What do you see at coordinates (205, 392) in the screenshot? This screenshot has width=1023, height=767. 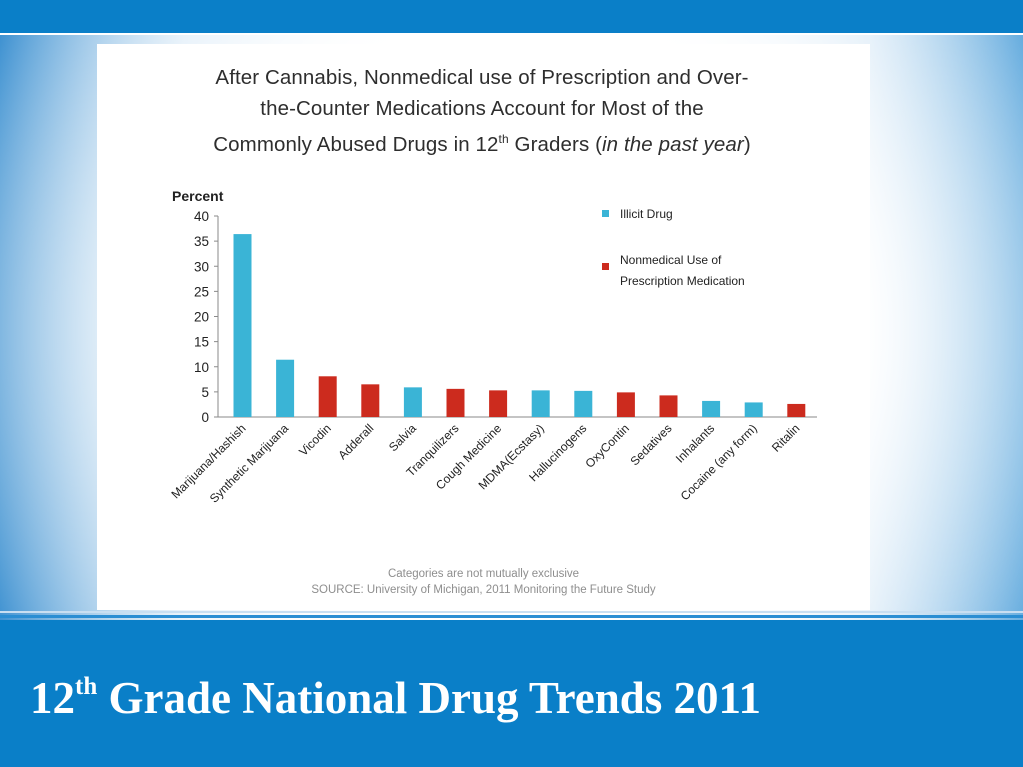 I see `y-tick-label: 5` at bounding box center [205, 392].